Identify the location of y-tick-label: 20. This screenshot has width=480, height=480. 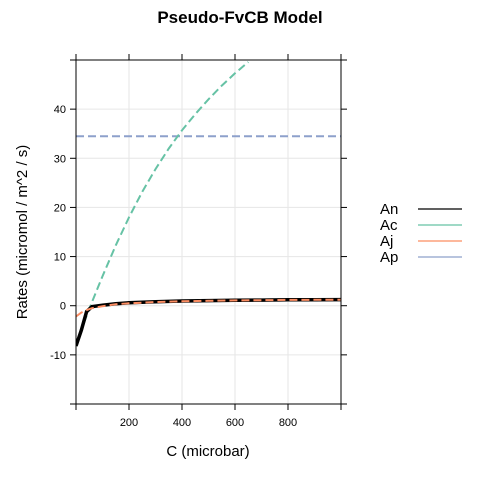
(60, 208).